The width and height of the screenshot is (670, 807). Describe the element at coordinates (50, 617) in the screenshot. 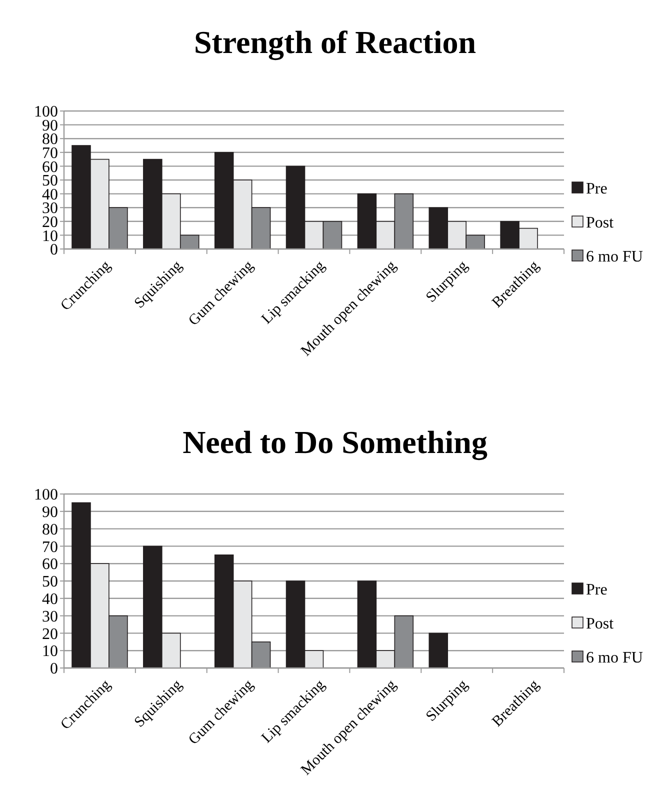

I see `y-tick-label: 30` at that location.